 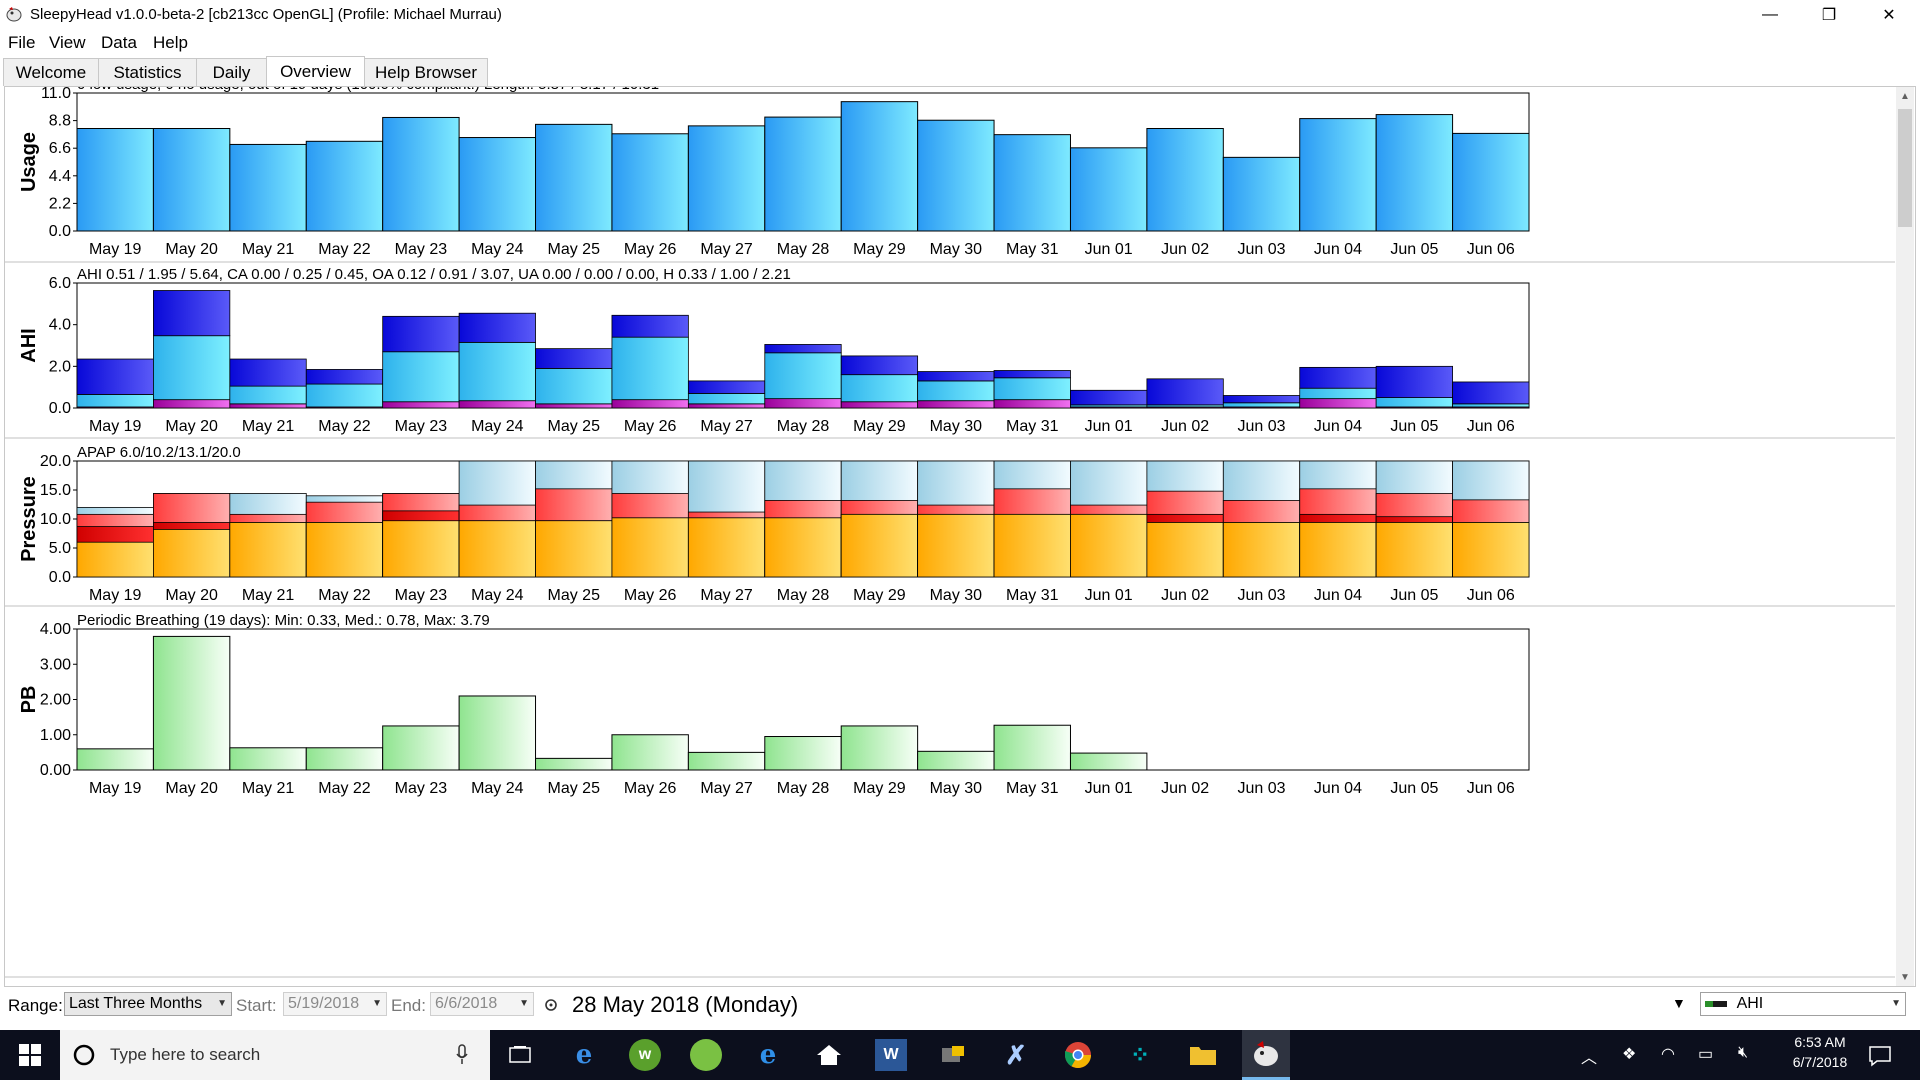 I want to click on pinned-app-icon, so click(x=953, y=1055).